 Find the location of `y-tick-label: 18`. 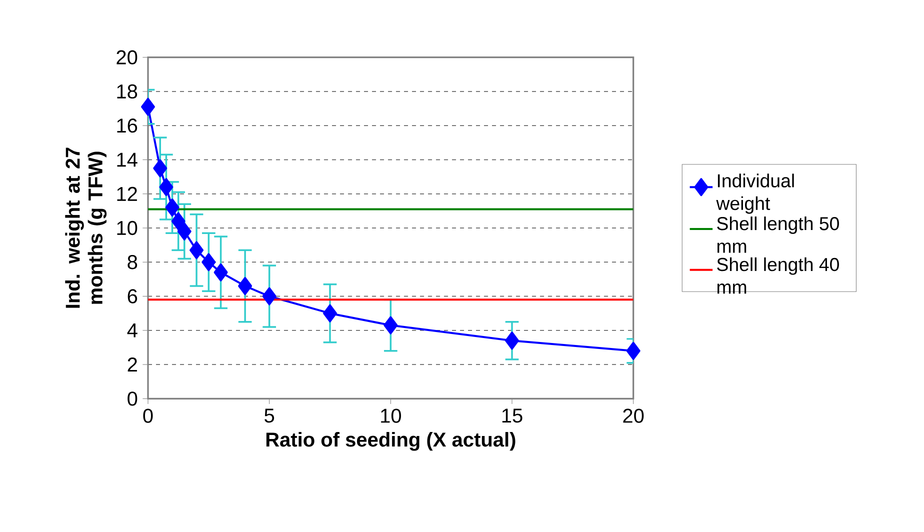

y-tick-label: 18 is located at coordinates (127, 91).